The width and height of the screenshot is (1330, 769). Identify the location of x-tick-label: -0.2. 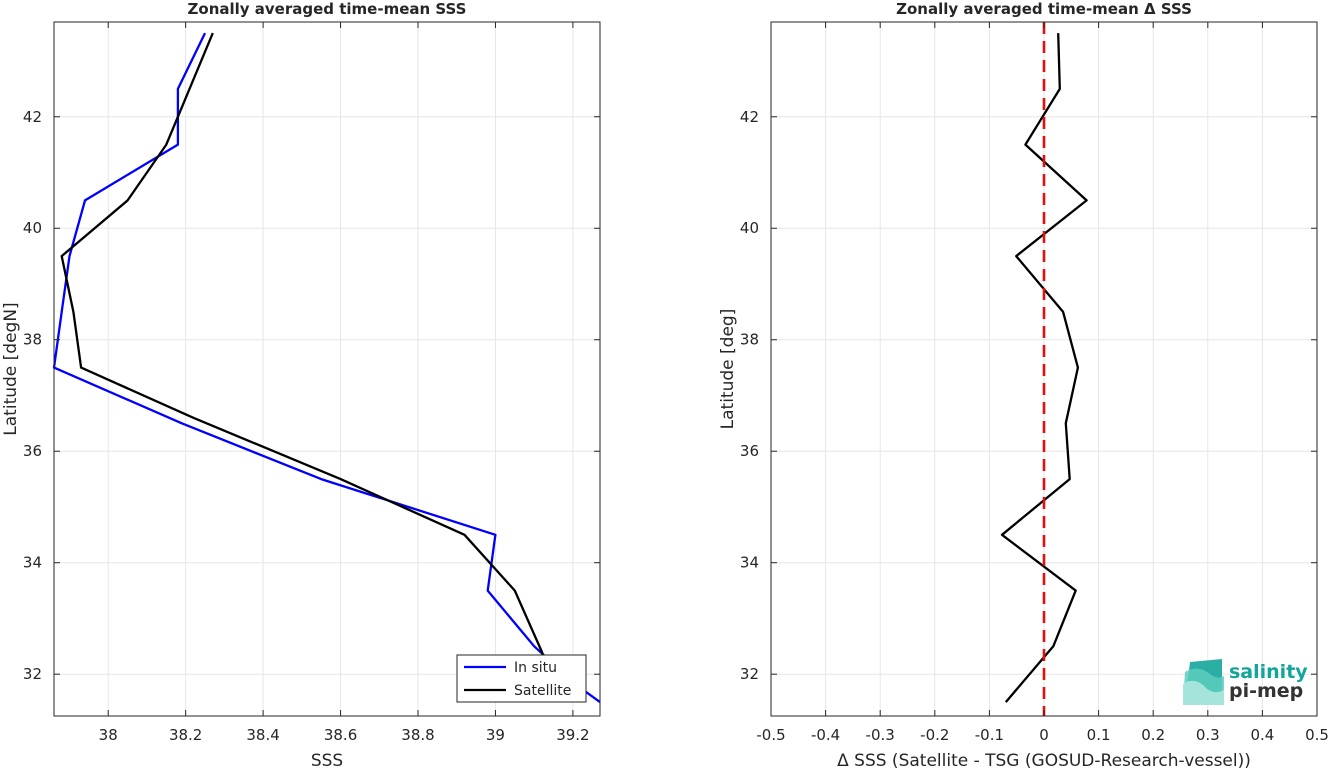
(934, 735).